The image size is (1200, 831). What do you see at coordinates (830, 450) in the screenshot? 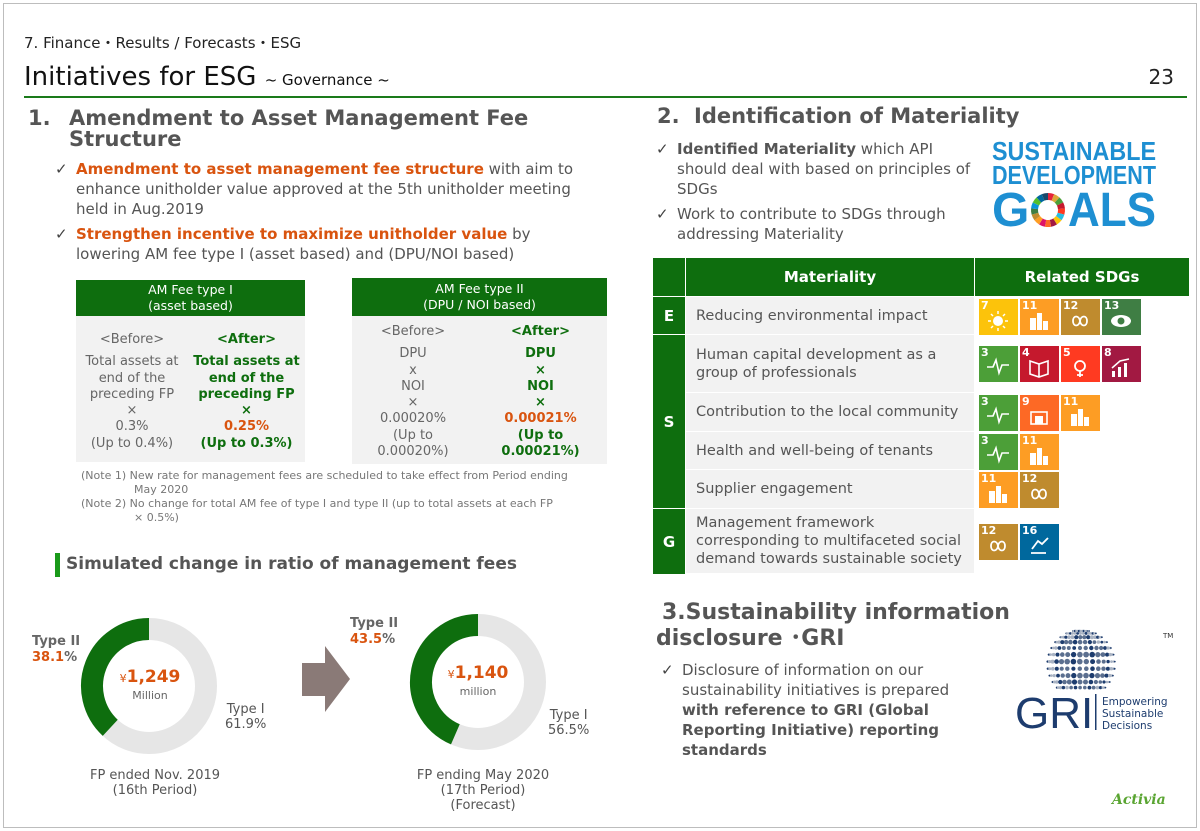
I see `row-text: Health and well-being of tenants` at bounding box center [830, 450].